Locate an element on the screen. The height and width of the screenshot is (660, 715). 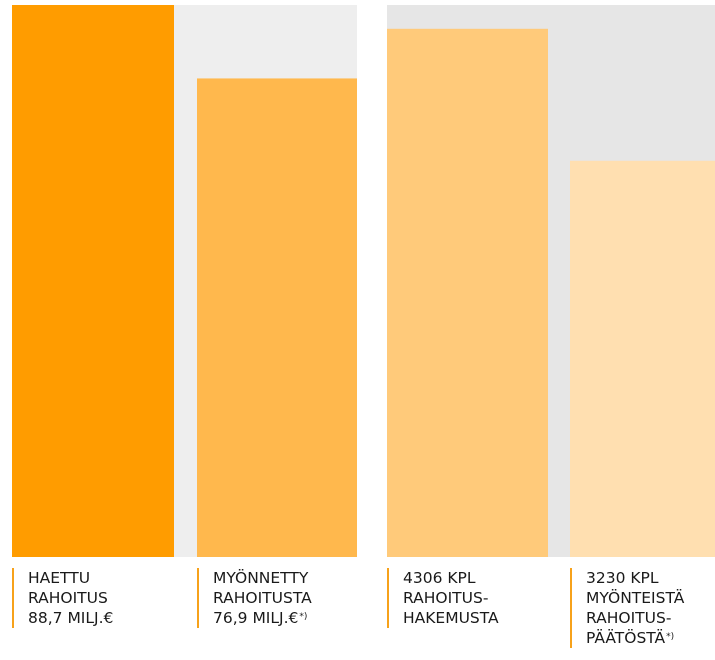
bar-label-line: 88,7 MILJ.€ is located at coordinates (71, 618).